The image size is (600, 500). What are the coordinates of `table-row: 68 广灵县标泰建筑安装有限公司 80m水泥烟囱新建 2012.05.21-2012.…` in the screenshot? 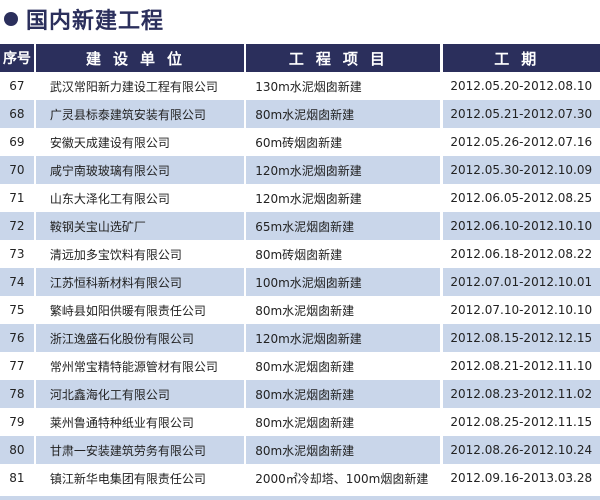 It's located at (300, 114).